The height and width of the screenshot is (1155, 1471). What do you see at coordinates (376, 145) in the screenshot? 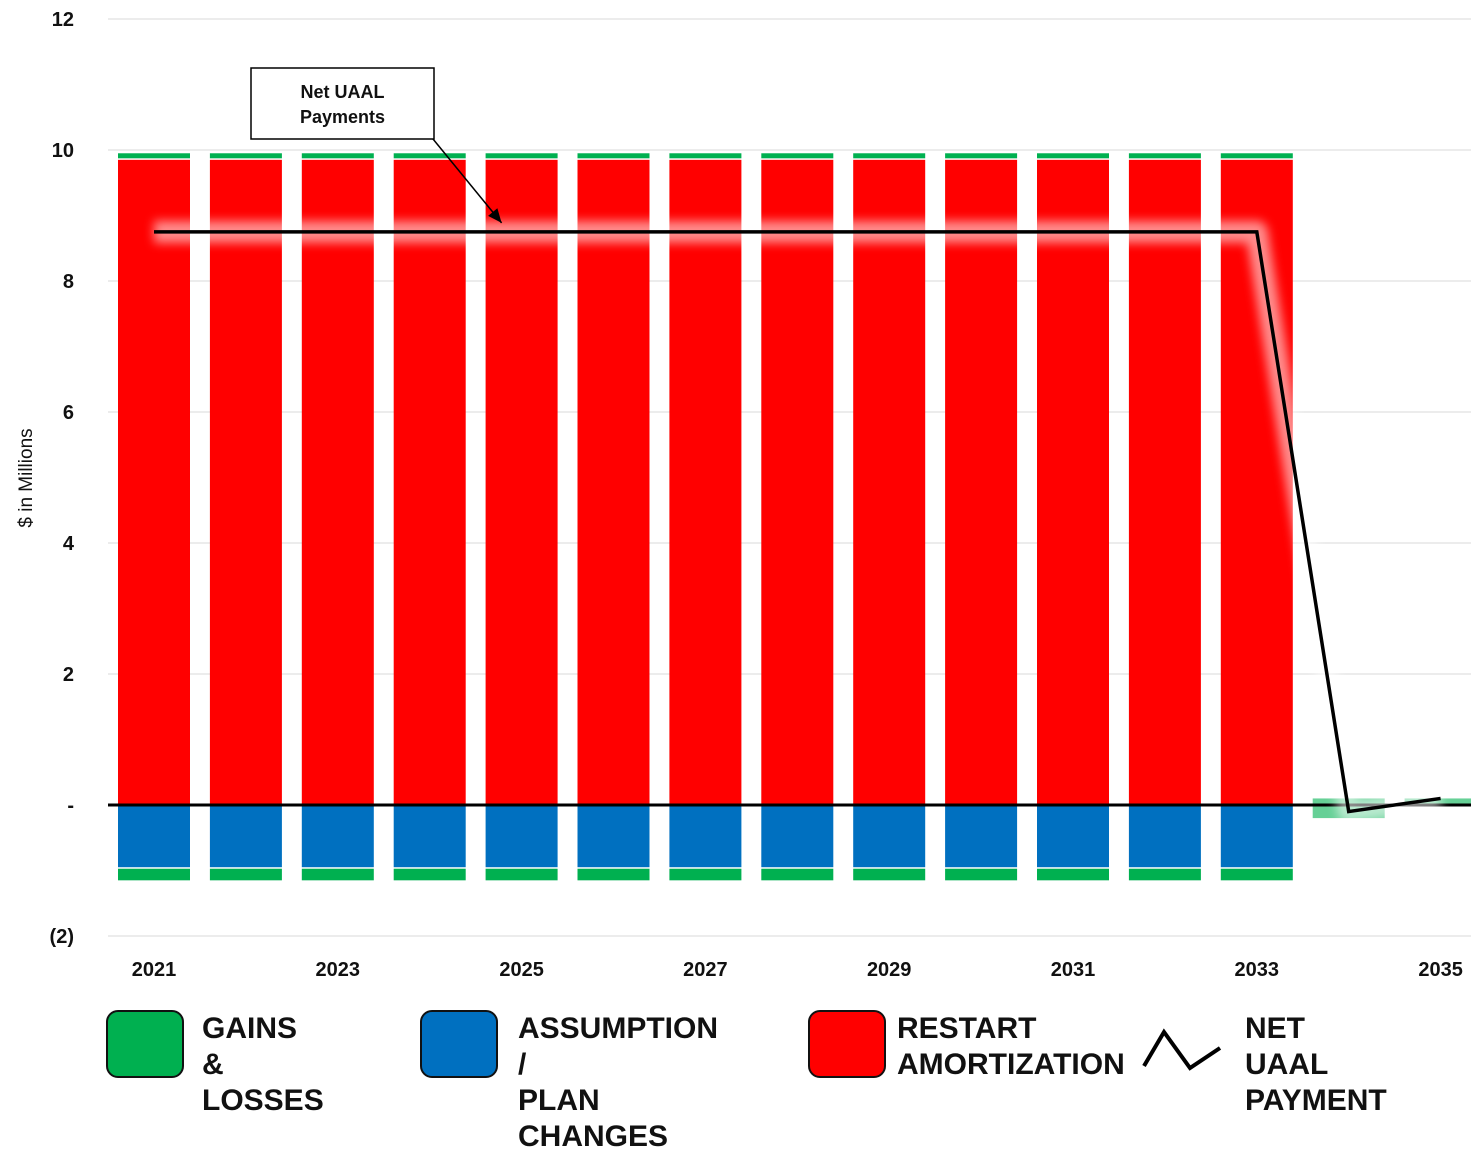
I see `callout-annotation: Net UAAL Payments` at bounding box center [376, 145].